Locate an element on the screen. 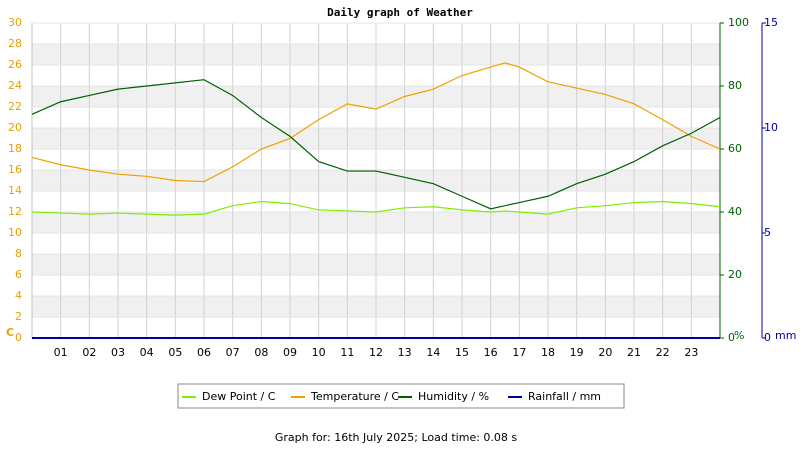 This screenshot has height=454, width=800. y-tick-label: 24 is located at coordinates (15, 85).